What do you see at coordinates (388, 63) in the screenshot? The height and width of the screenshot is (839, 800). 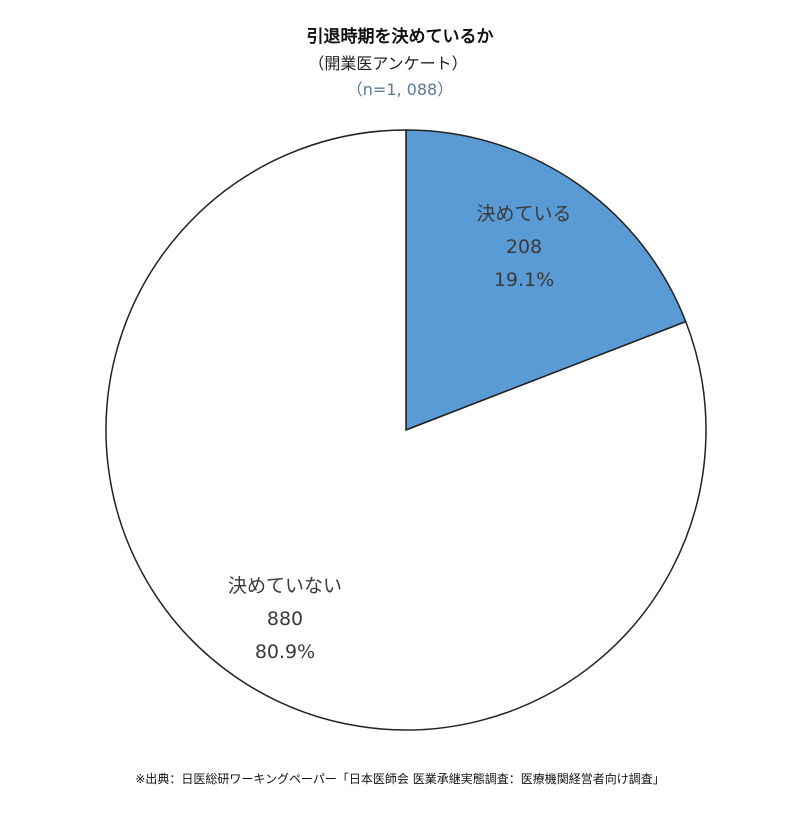 I see `chart-subtitle: （開業医アンケート）` at bounding box center [388, 63].